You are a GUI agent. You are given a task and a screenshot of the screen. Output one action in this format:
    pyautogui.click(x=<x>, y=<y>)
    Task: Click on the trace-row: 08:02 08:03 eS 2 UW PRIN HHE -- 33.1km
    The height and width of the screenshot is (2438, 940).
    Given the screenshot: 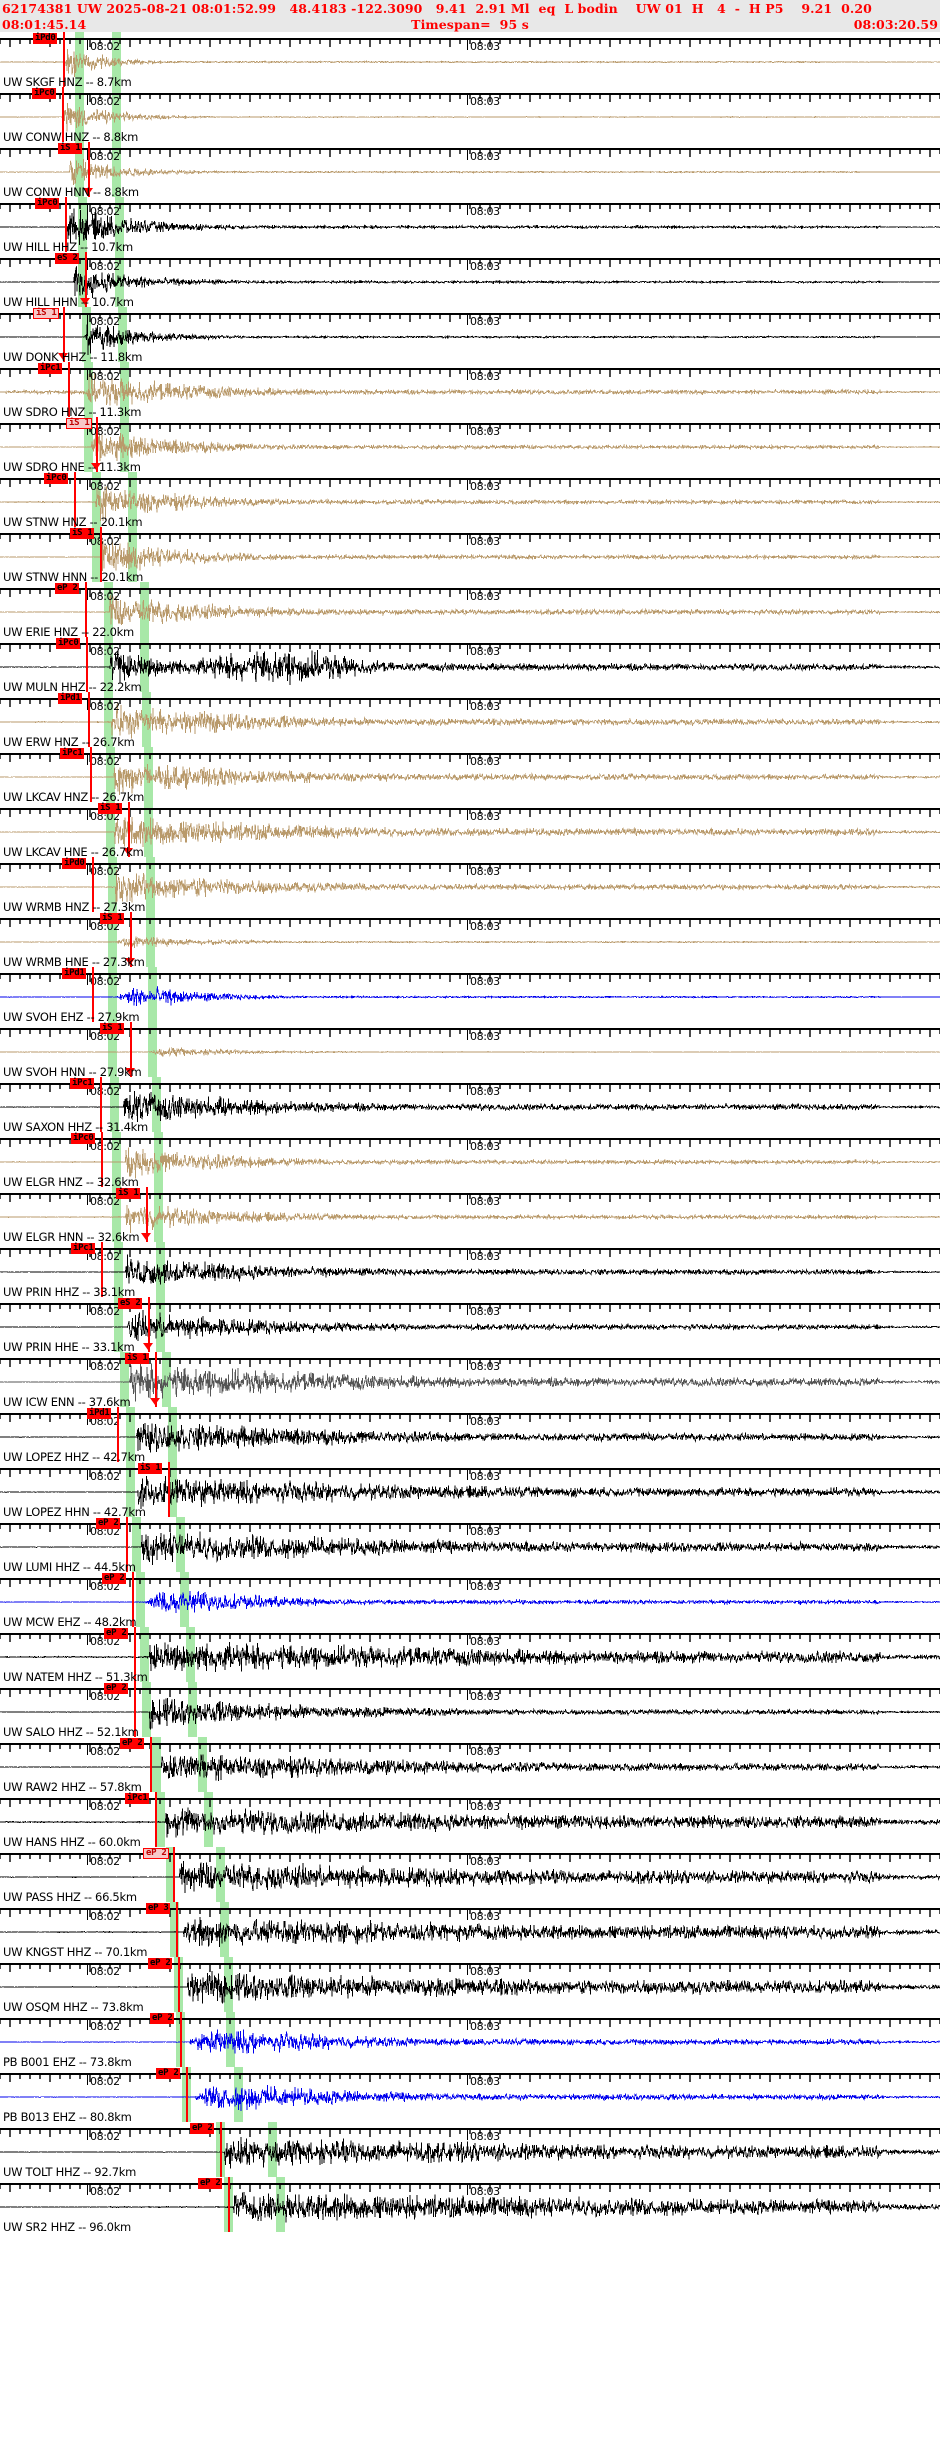 What is the action you would take?
    pyautogui.click(x=470, y=1324)
    